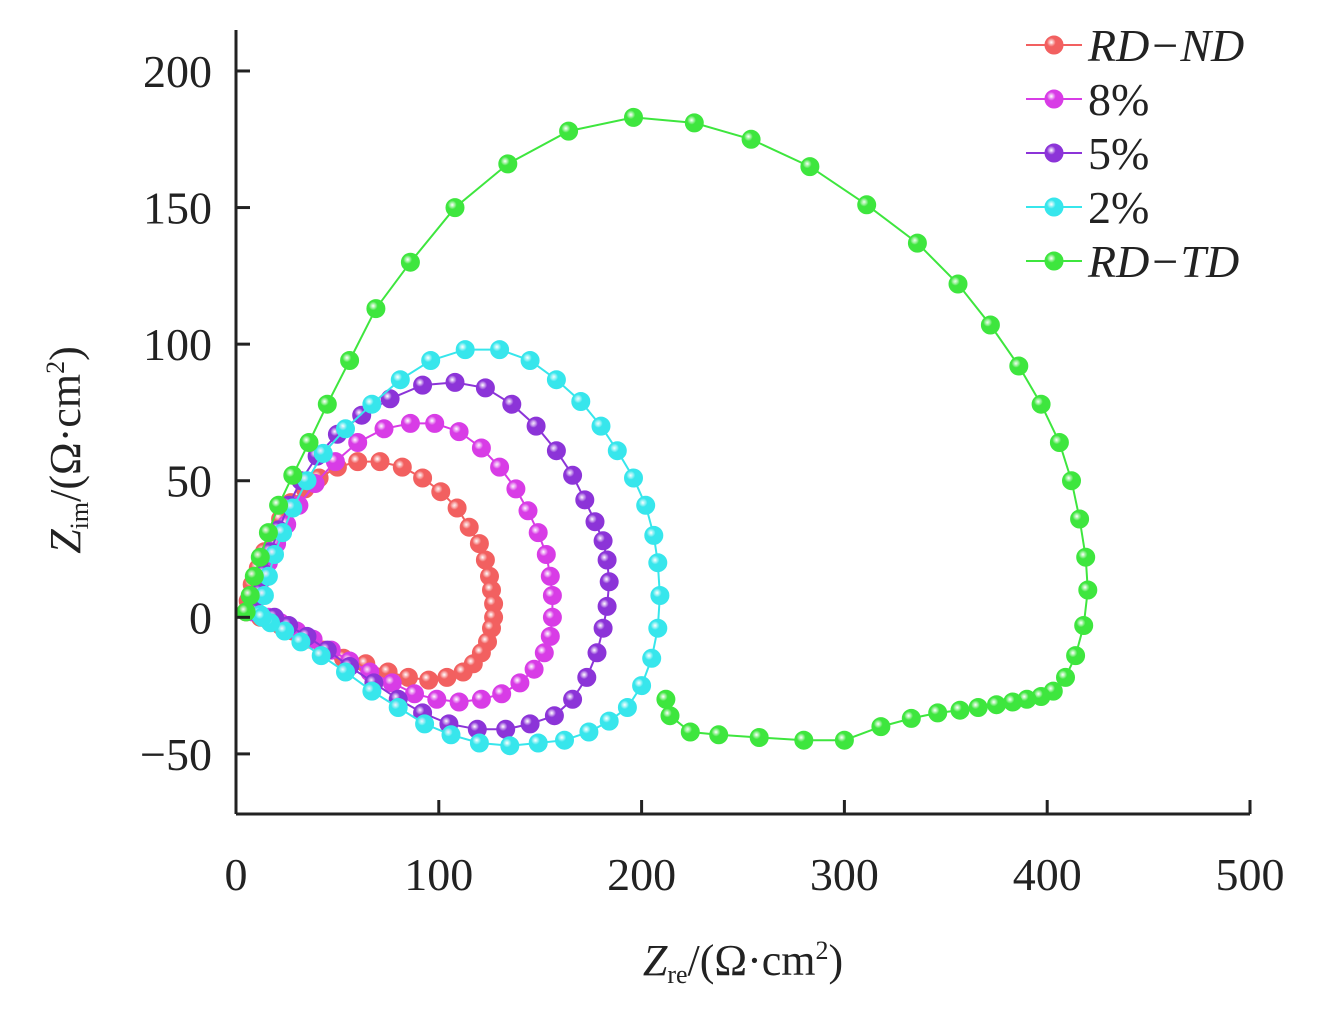  What do you see at coordinates (743, 962) in the screenshot?
I see `x-axis-label: Zre/(Ω·cm2)` at bounding box center [743, 962].